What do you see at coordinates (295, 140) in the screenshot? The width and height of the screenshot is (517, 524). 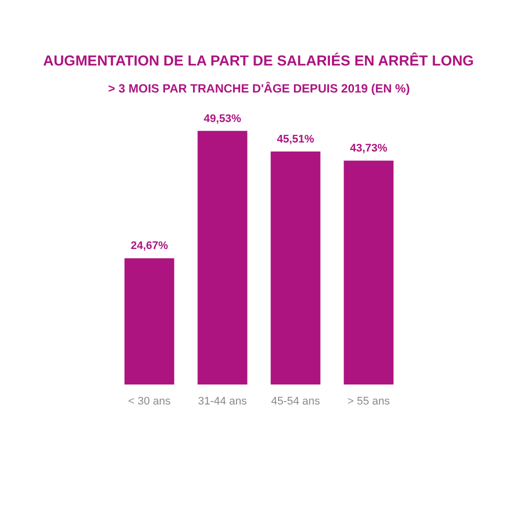 I see `data-label: 45,51%` at bounding box center [295, 140].